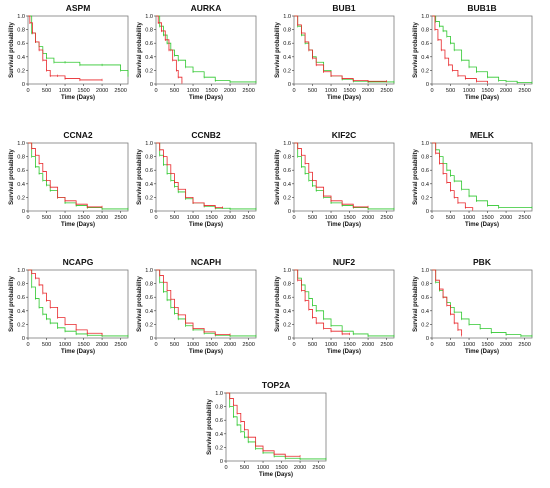  What do you see at coordinates (312, 345) in the screenshot?
I see `x-tick-label: 500` at bounding box center [312, 345].